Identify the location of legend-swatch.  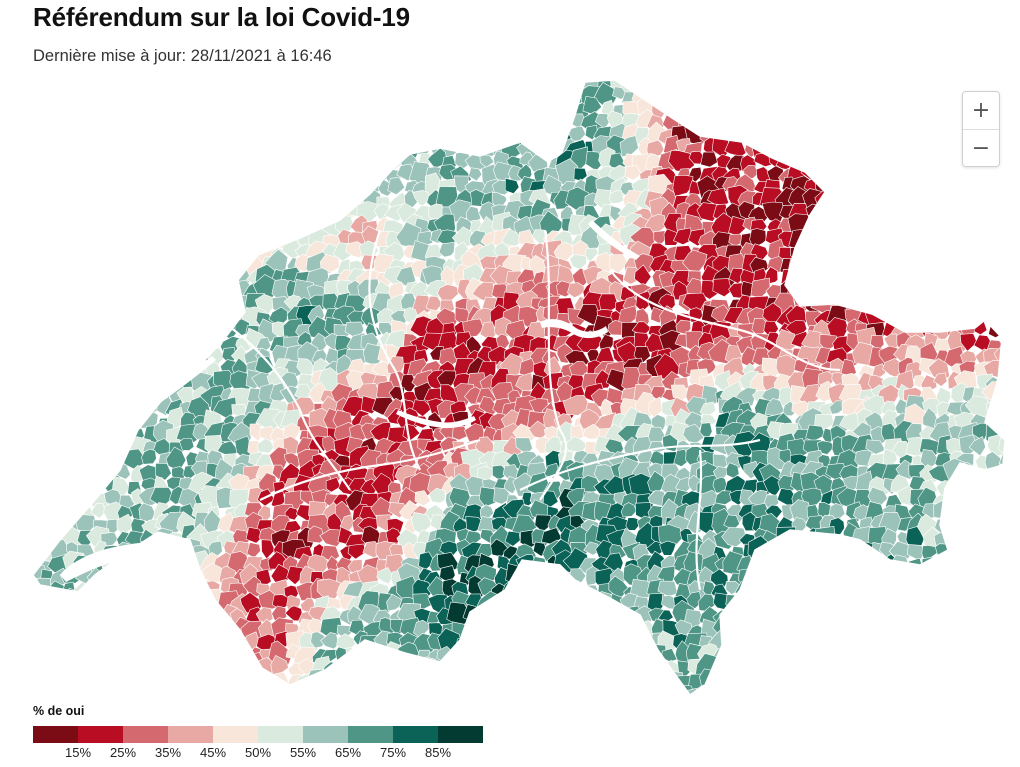
(190, 734).